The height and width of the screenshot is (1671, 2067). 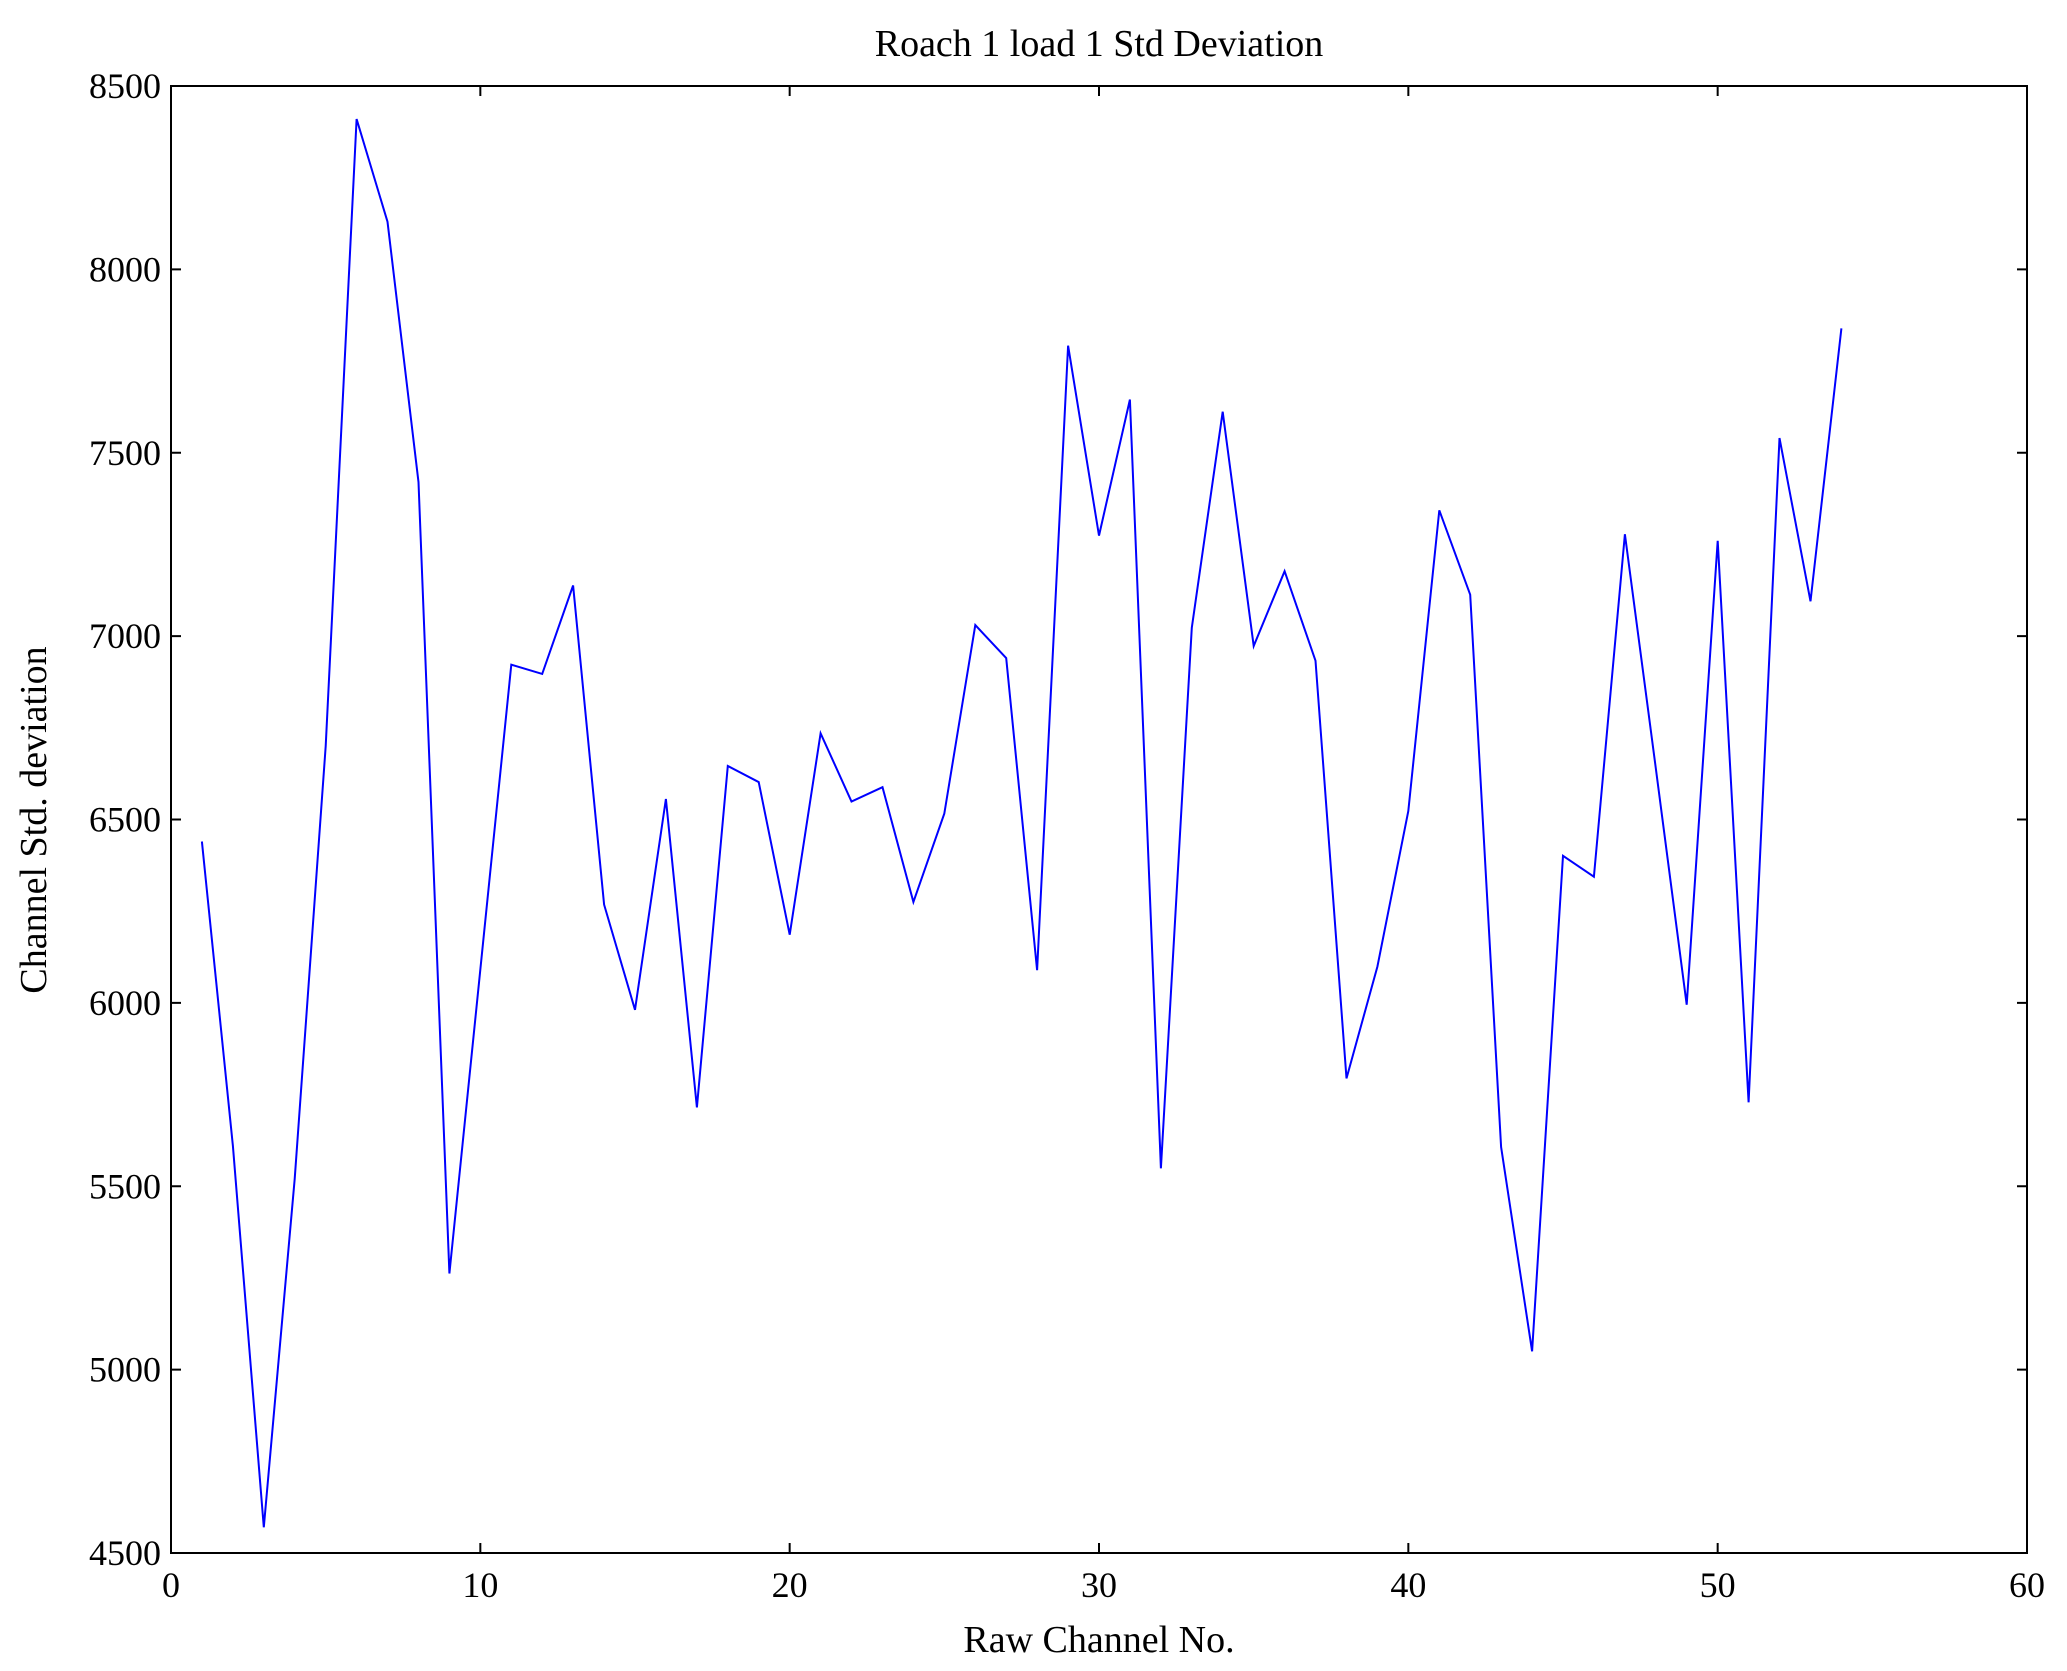 What do you see at coordinates (125, 1186) in the screenshot?
I see `y-tick-label: 5500` at bounding box center [125, 1186].